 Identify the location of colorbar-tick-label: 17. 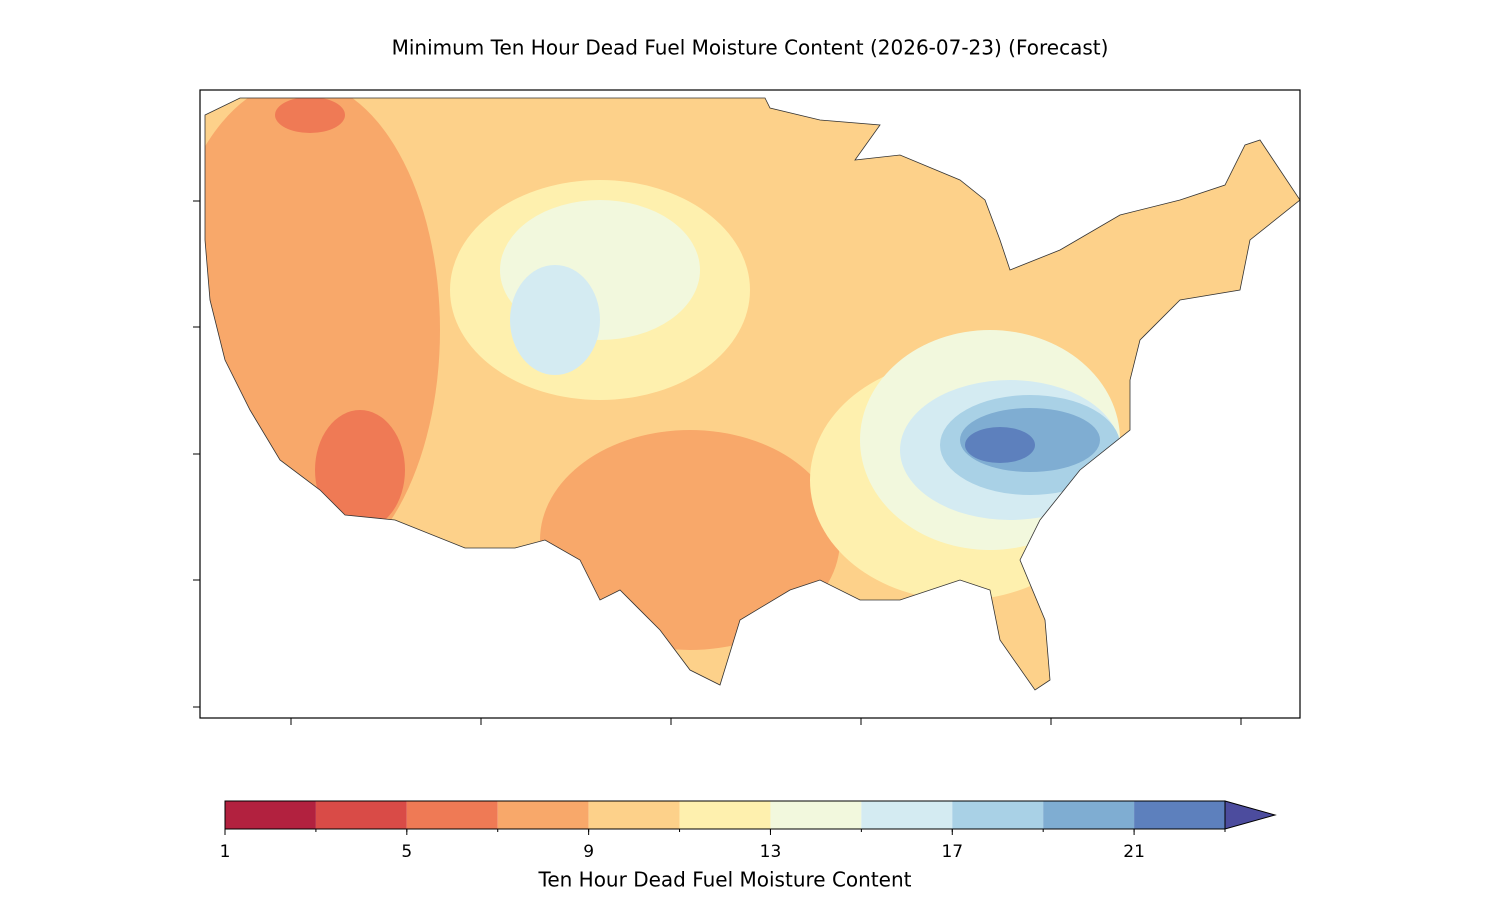
(952, 852).